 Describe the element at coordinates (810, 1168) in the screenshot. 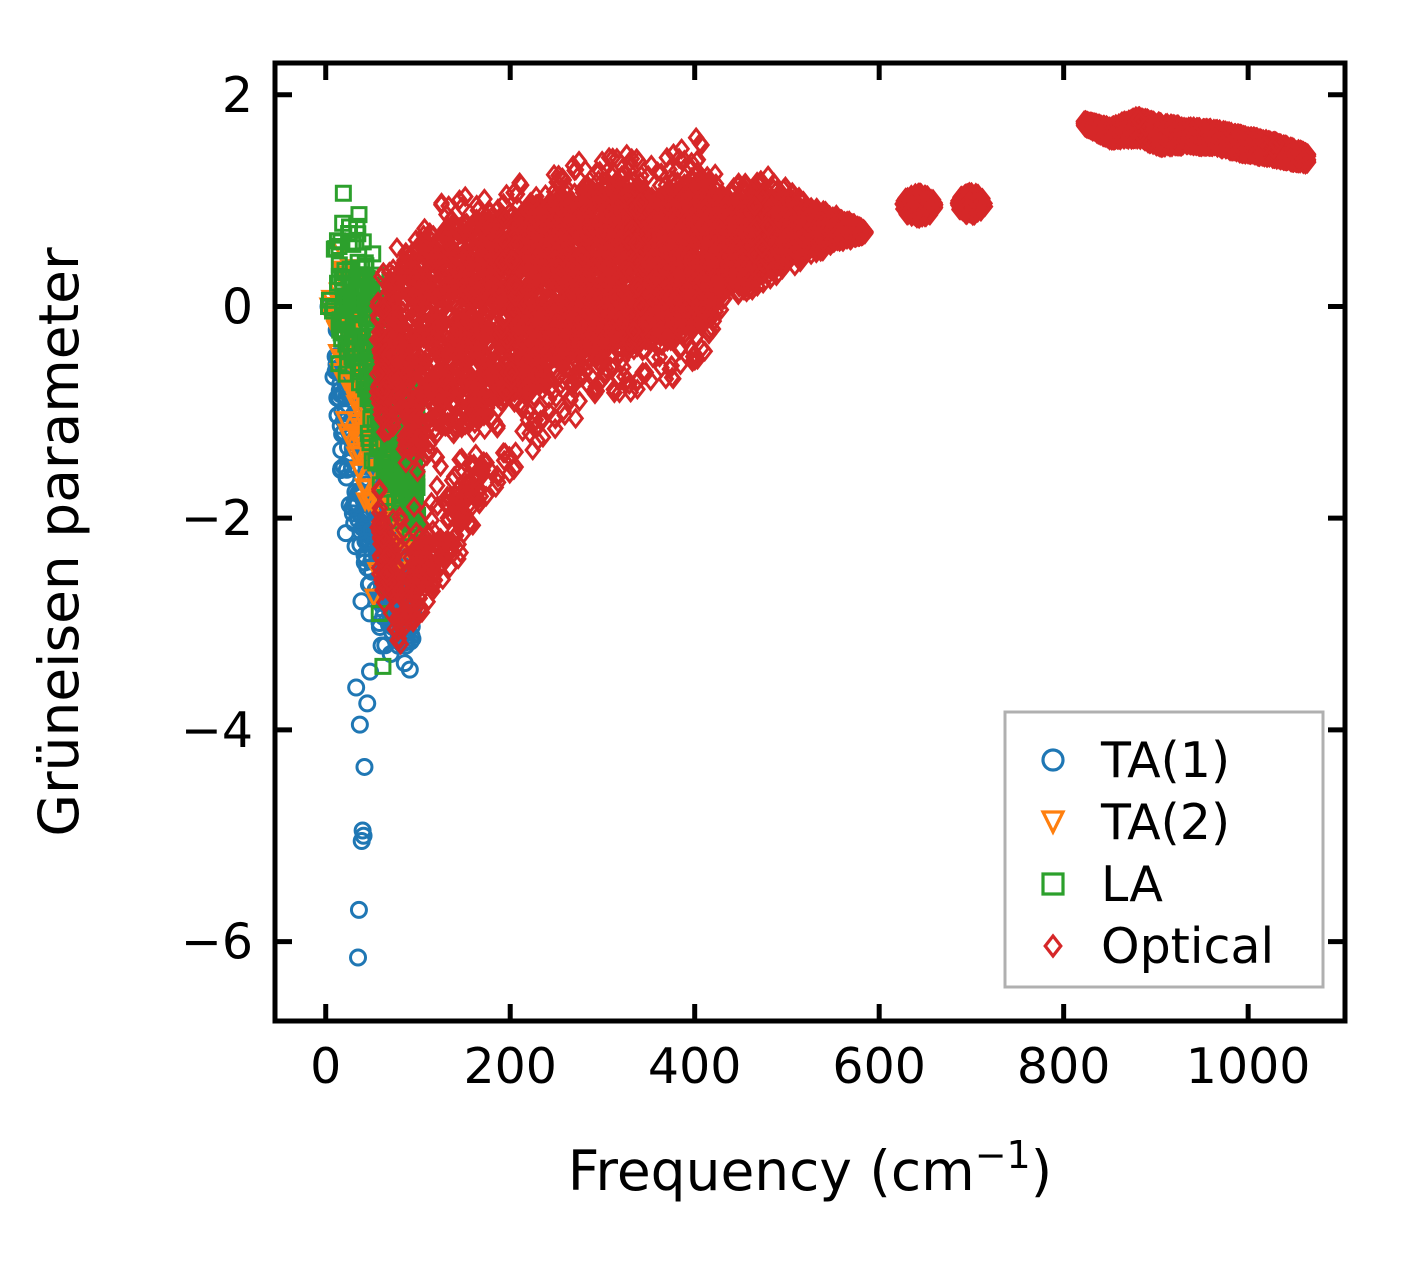

I see `x-axis-title: Frequency (cm−1)` at that location.